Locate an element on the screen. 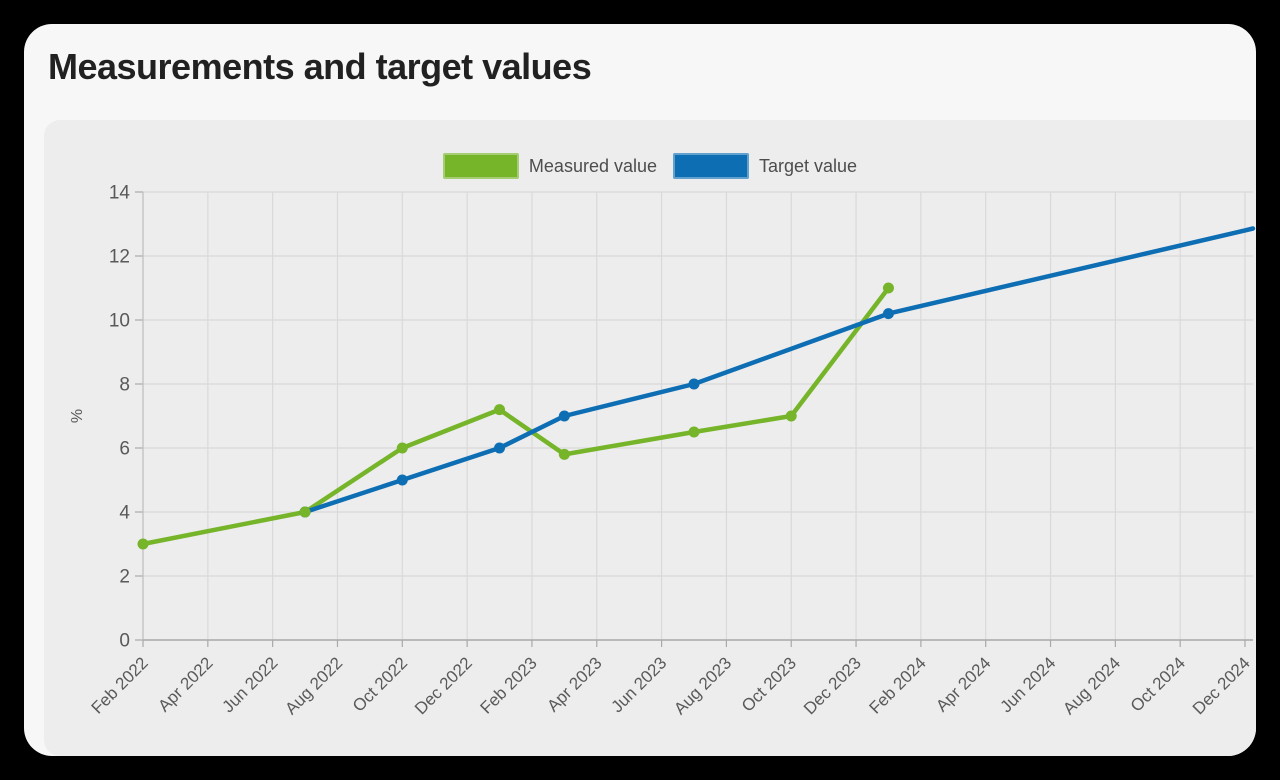  svg-text: Oct 2022 is located at coordinates (380, 684).